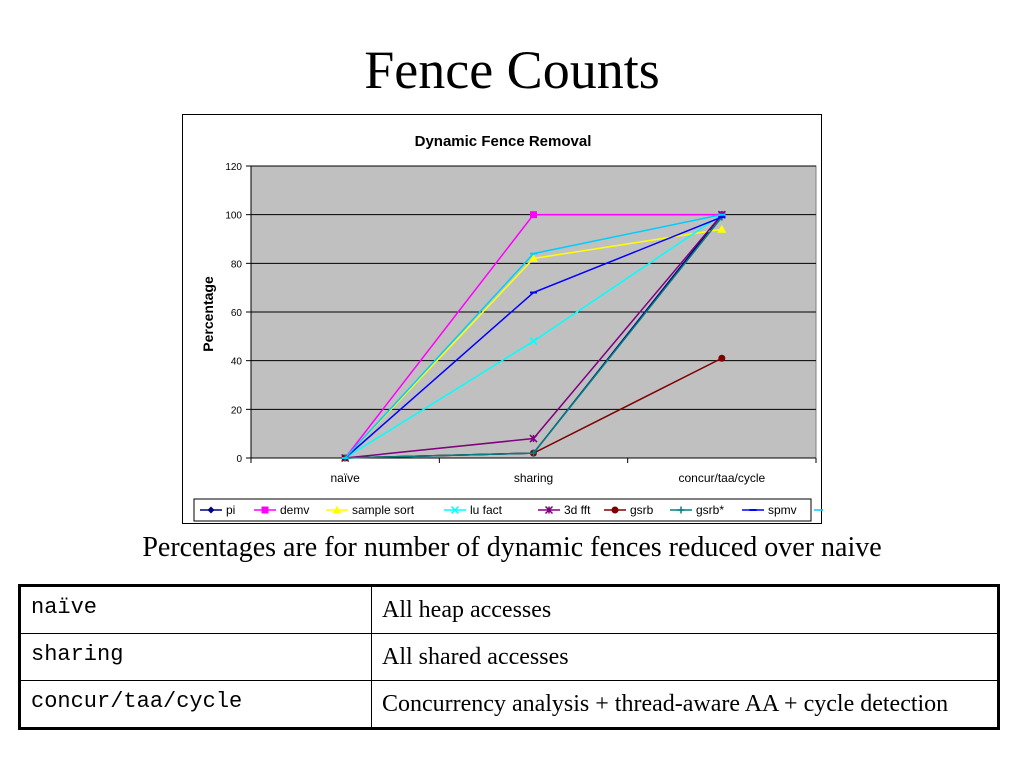 The width and height of the screenshot is (1024, 768). Describe the element at coordinates (710, 510) in the screenshot. I see `legend-label: gsrb*` at that location.